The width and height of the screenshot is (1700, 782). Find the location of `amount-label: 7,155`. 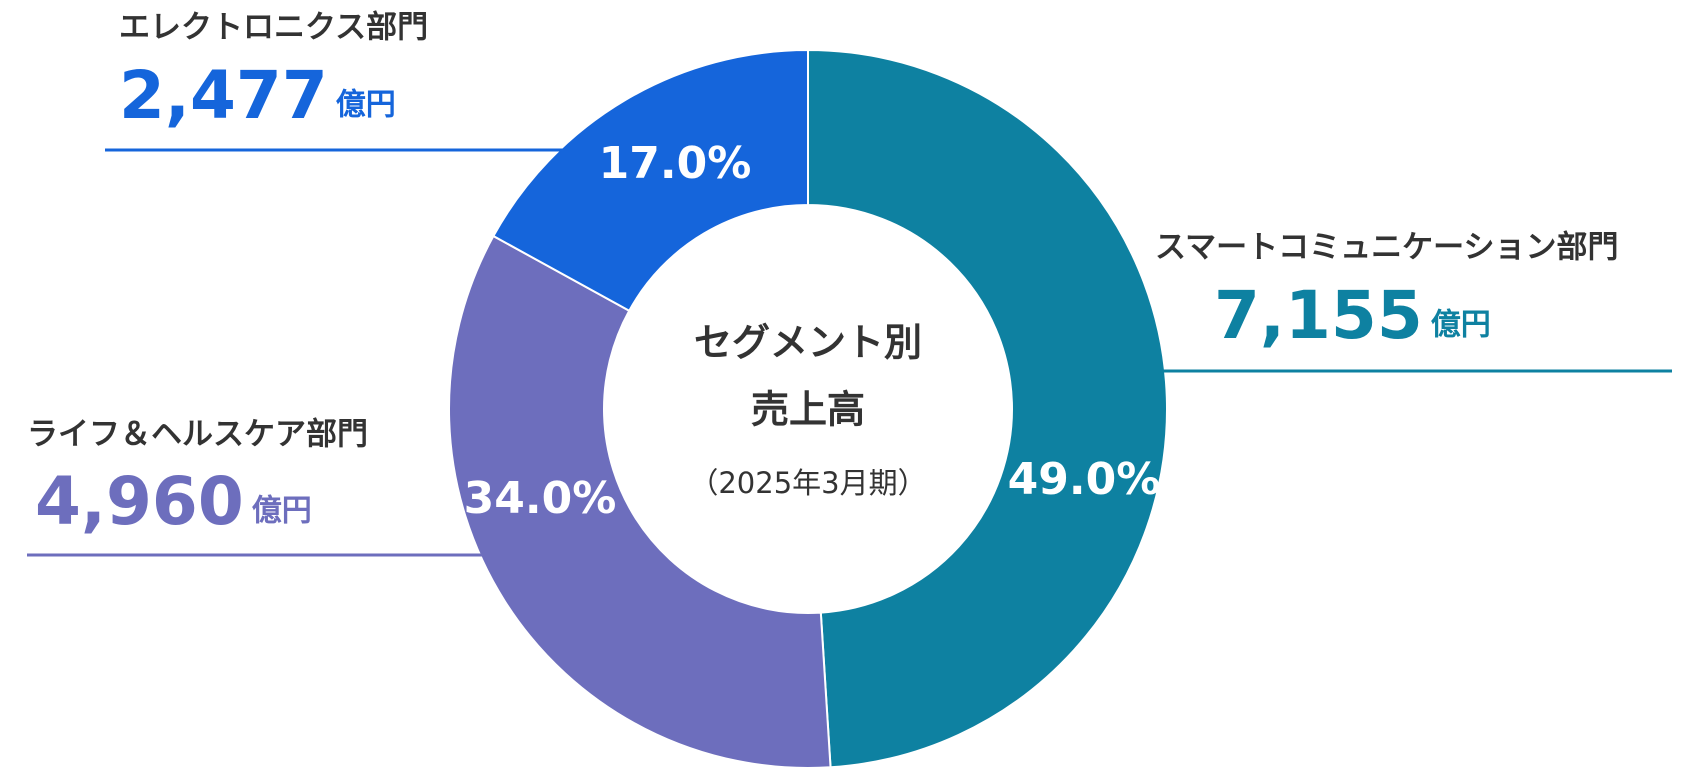

amount-label: 7,155 is located at coordinates (1318, 315).